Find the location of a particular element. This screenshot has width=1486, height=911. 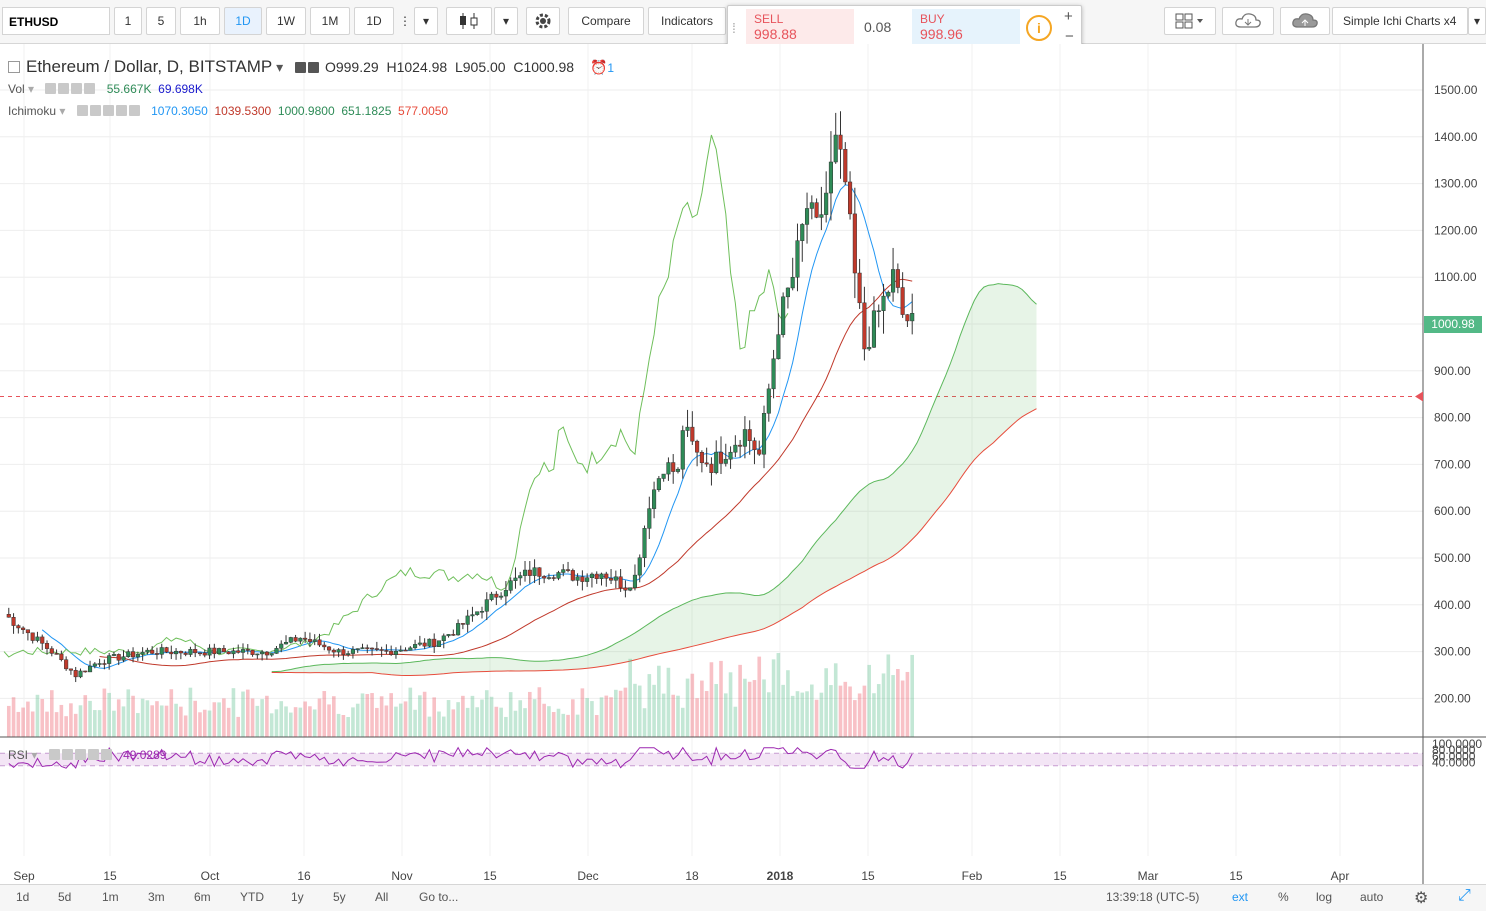

chart-settings-gear-icon: ⚙ is located at coordinates (1421, 898).